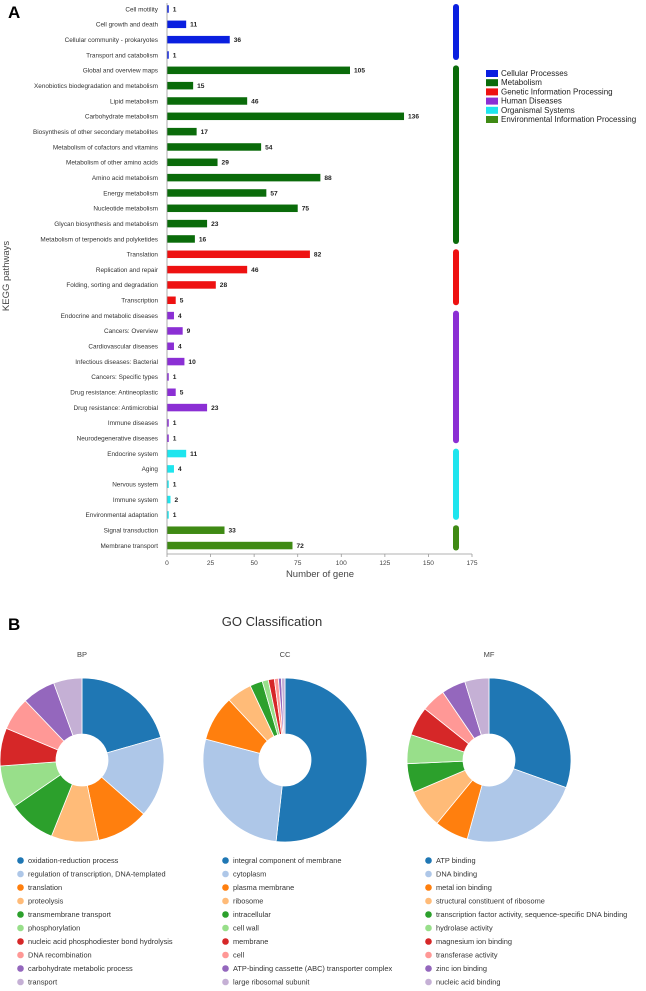  What do you see at coordinates (60, 955) in the screenshot?
I see `go-legend-label: DNA recombination` at bounding box center [60, 955].